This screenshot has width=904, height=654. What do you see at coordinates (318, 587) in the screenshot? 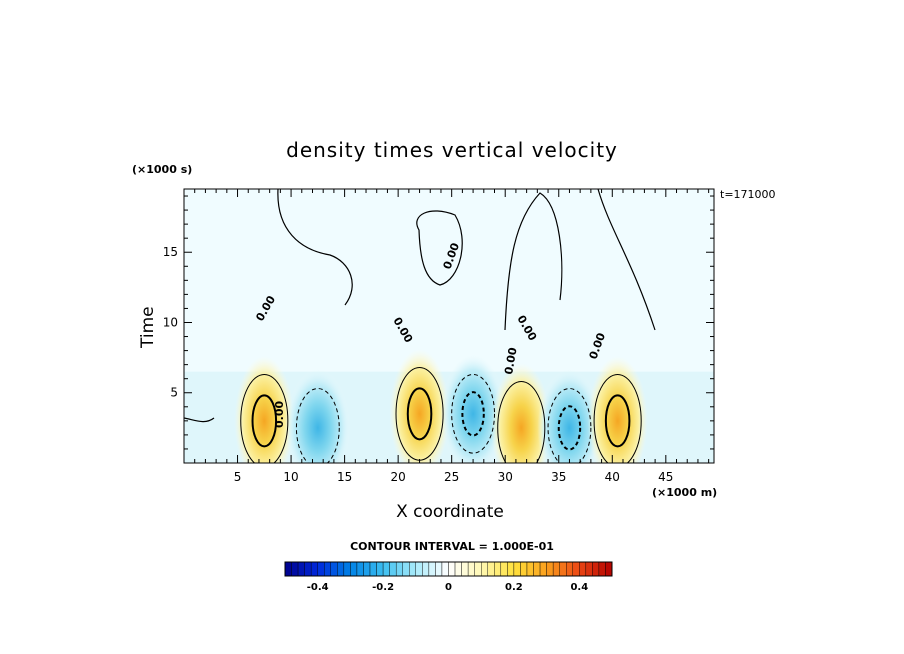
I see `colorbar-tick-label: -0.4` at bounding box center [318, 587].